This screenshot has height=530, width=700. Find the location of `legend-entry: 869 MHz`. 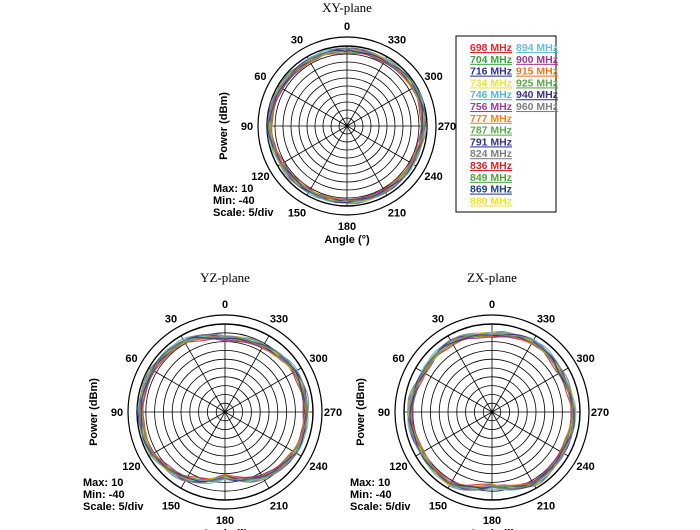

legend-entry: 869 MHz is located at coordinates (491, 190).